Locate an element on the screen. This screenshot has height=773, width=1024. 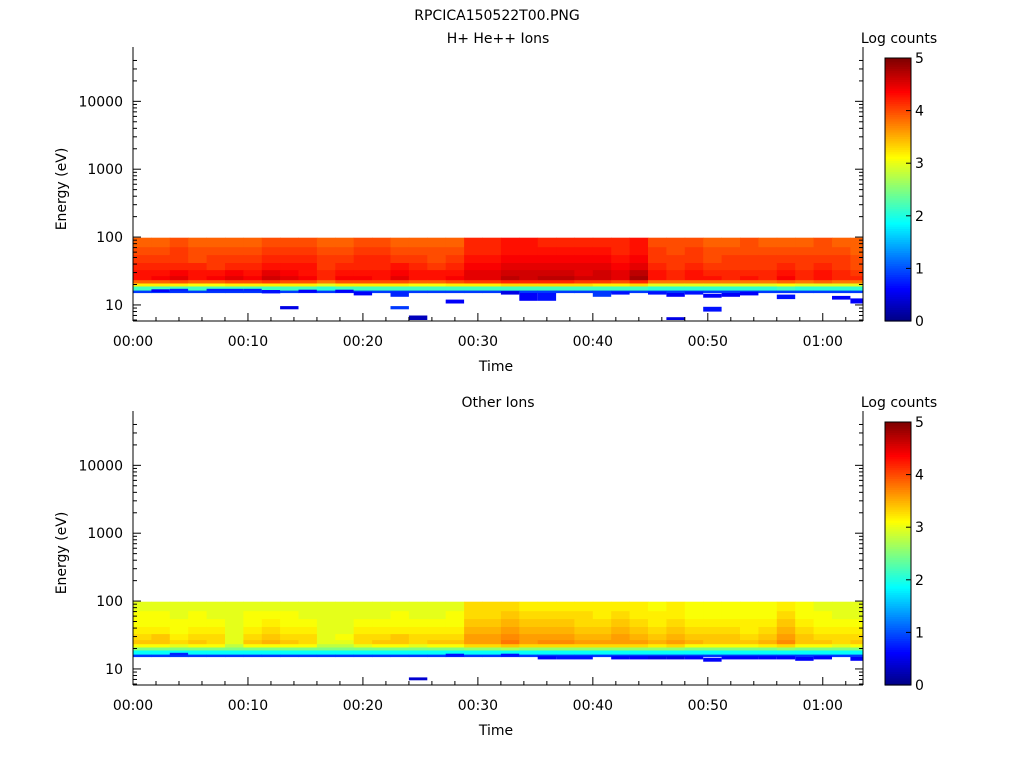
figure-title: RPCICA150522T00.PNG is located at coordinates (496, 16).